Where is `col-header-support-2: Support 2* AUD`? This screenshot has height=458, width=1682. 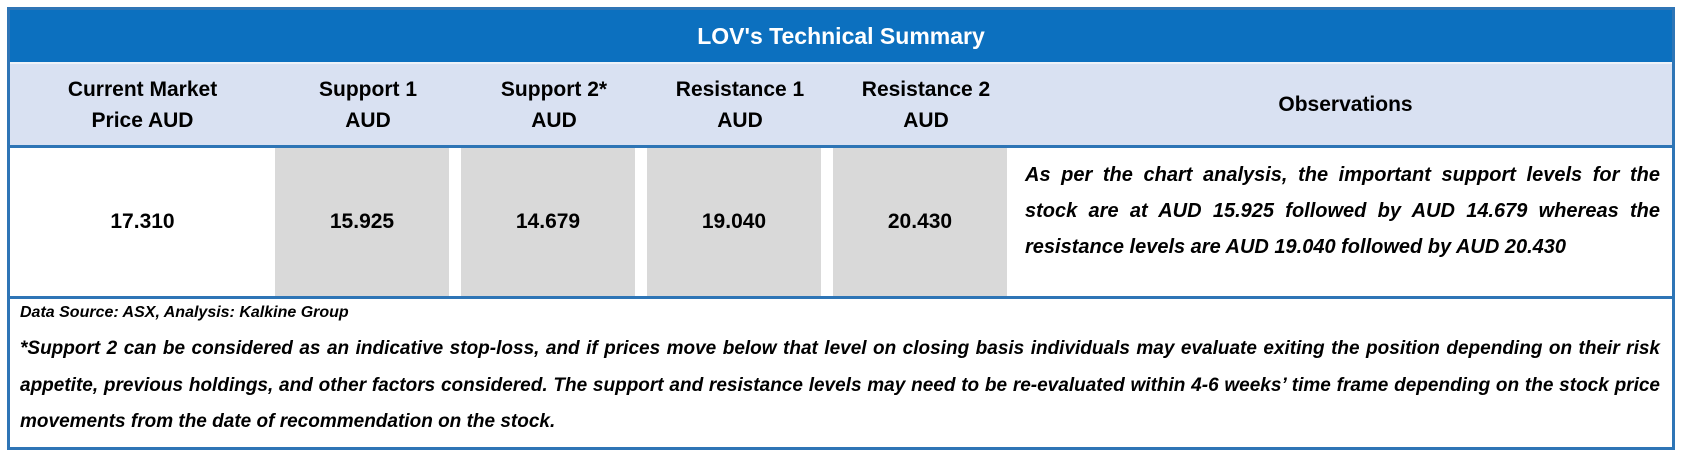
col-header-support-2: Support 2* AUD is located at coordinates (554, 104).